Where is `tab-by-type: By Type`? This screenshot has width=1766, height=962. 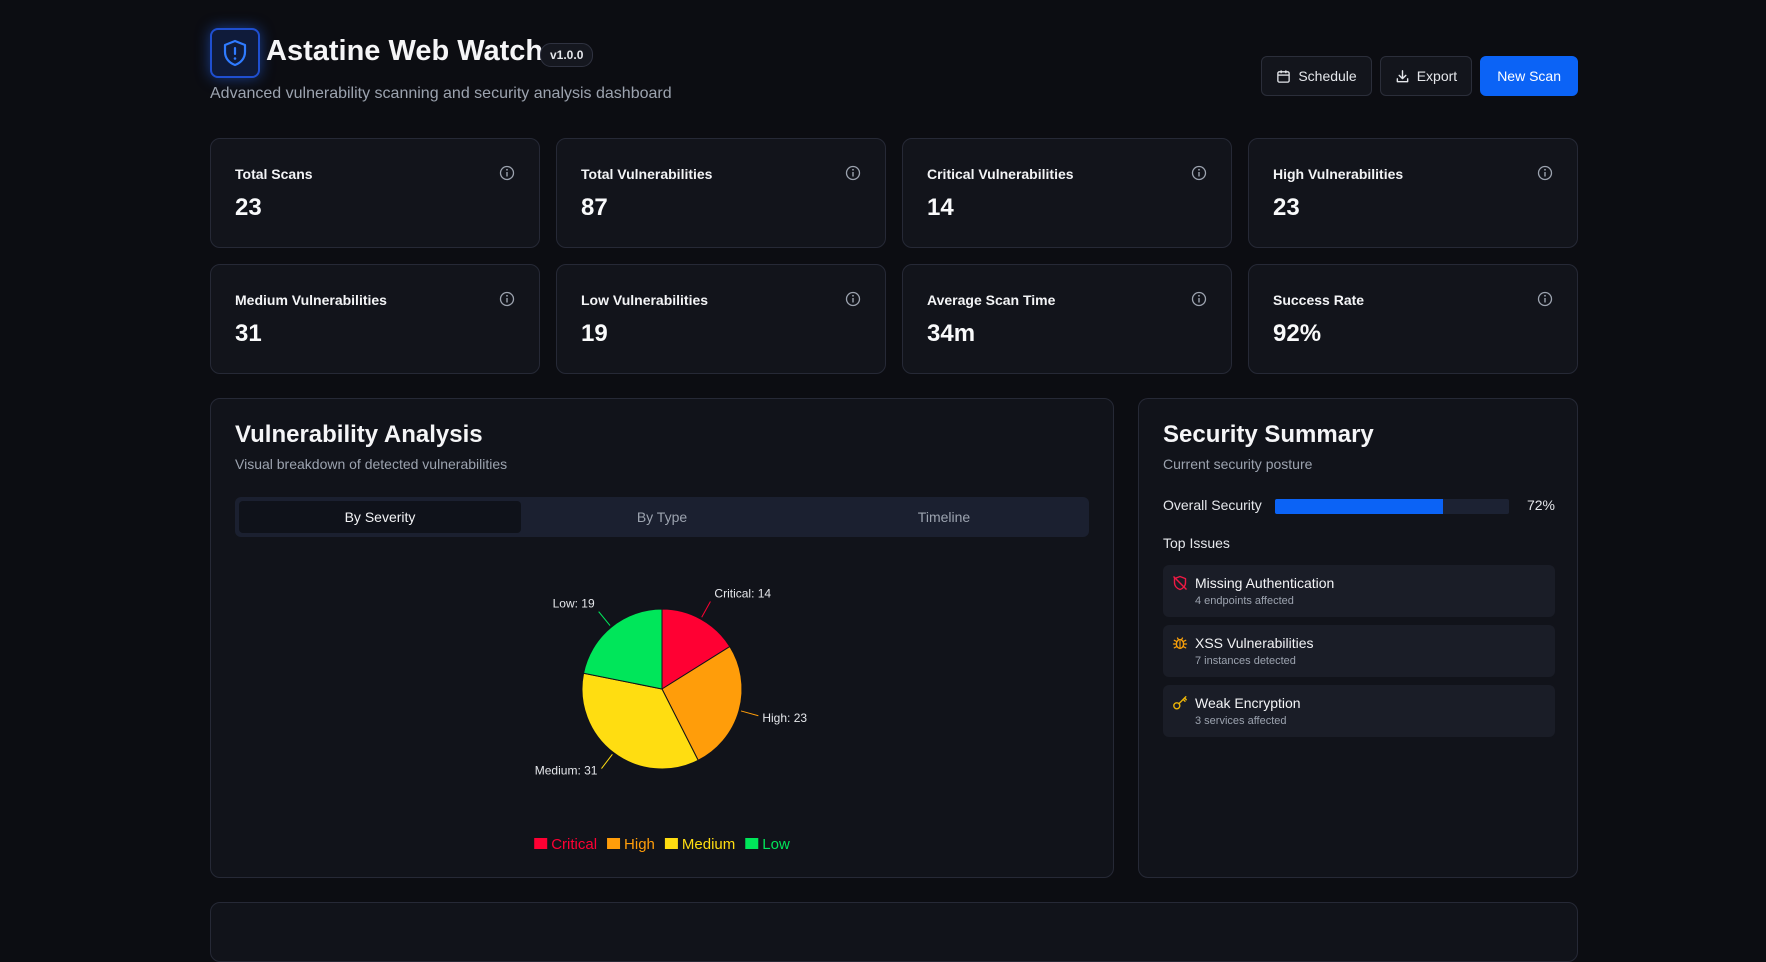 tab-by-type: By Type is located at coordinates (662, 517).